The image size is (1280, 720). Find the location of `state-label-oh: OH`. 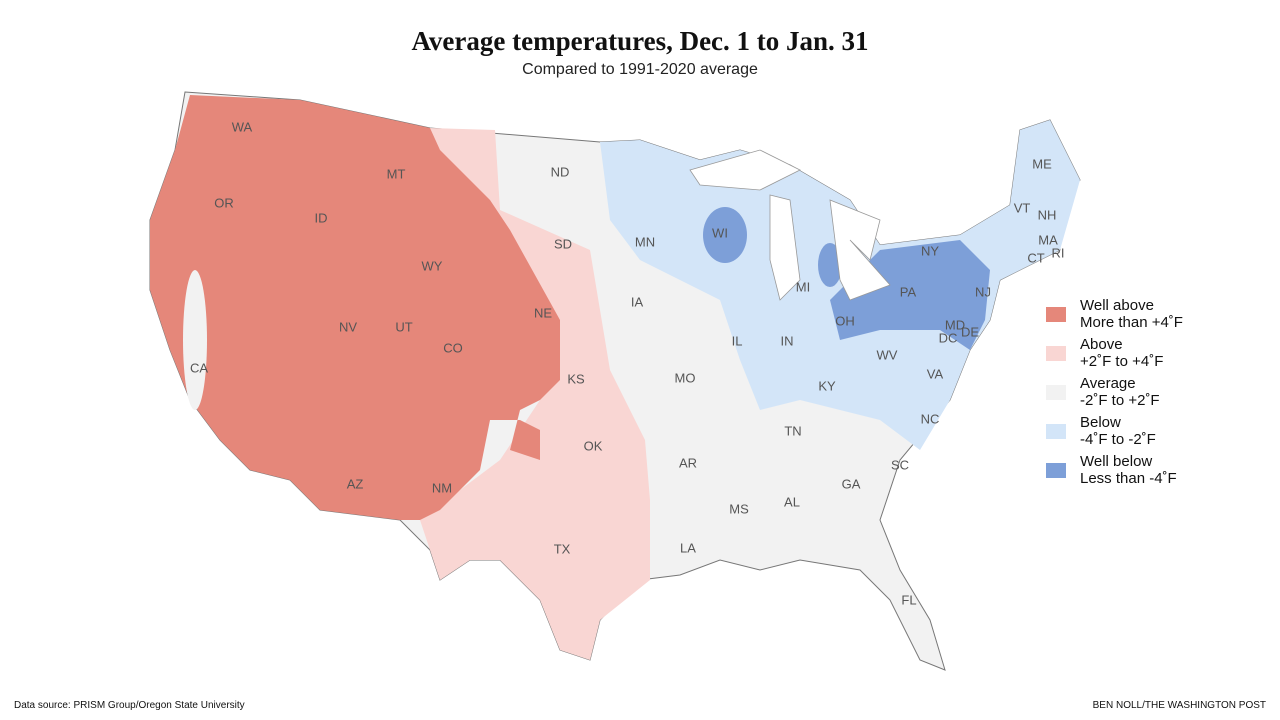

state-label-oh: OH is located at coordinates (845, 321).